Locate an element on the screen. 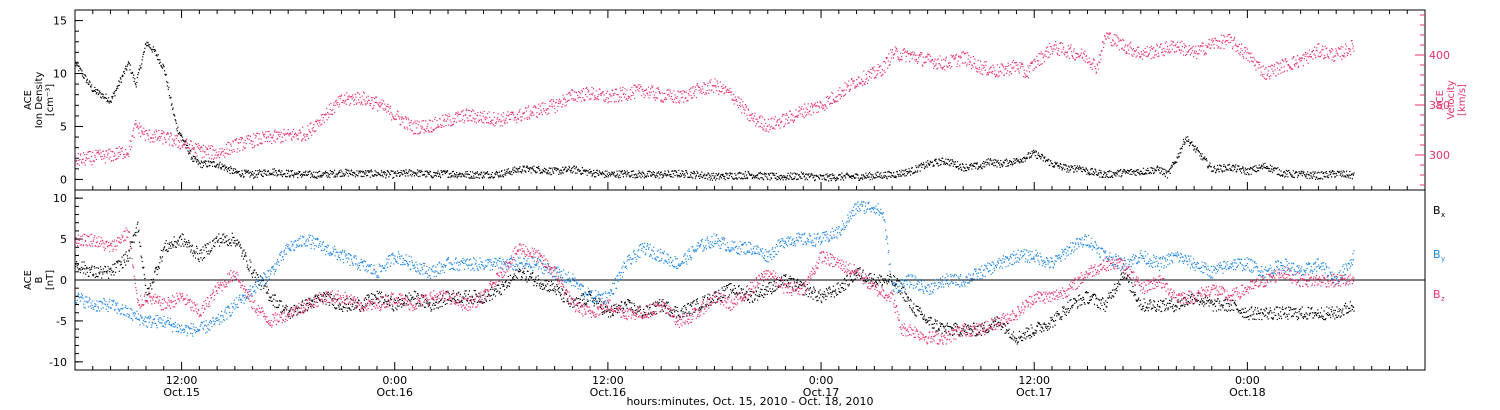 Image resolution: width=1500 pixels, height=410 pixels. top-left-ytick-label: 5 is located at coordinates (63, 126).